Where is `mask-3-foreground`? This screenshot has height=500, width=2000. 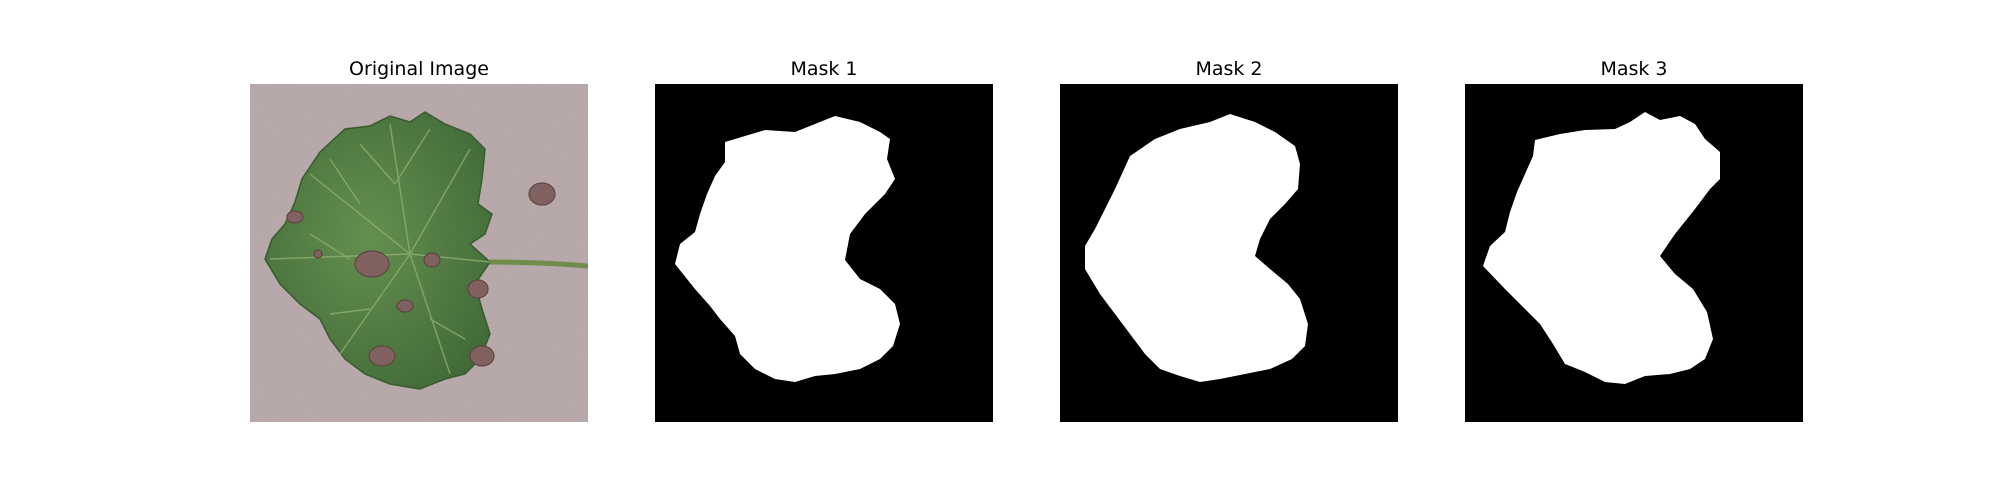
mask-3-foreground is located at coordinates (1601, 248).